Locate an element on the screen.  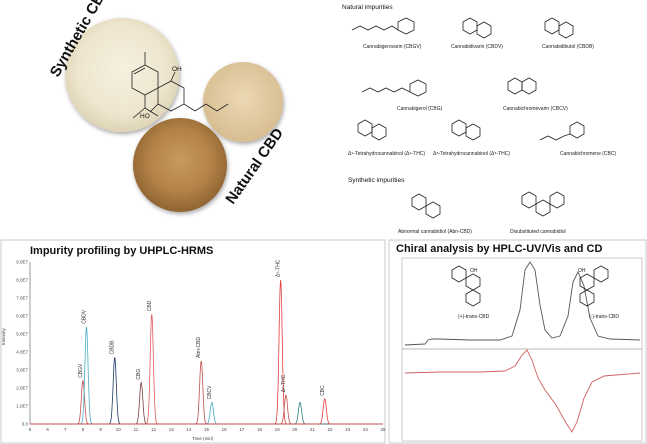
peak-label: CBDV is located at coordinates (84, 316).